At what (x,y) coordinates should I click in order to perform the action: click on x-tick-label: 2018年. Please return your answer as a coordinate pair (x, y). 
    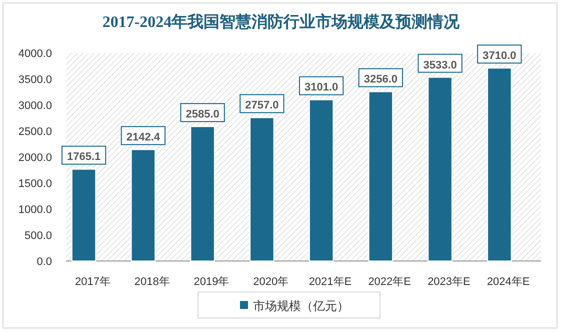
    Looking at the image, I should click on (152, 282).